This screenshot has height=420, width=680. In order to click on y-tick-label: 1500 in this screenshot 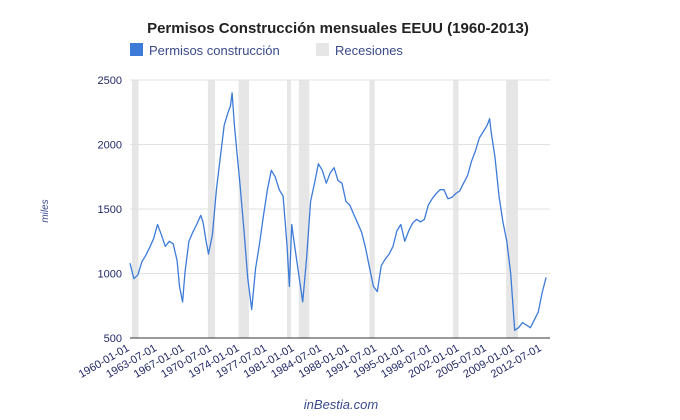, I will do `click(110, 210)`.